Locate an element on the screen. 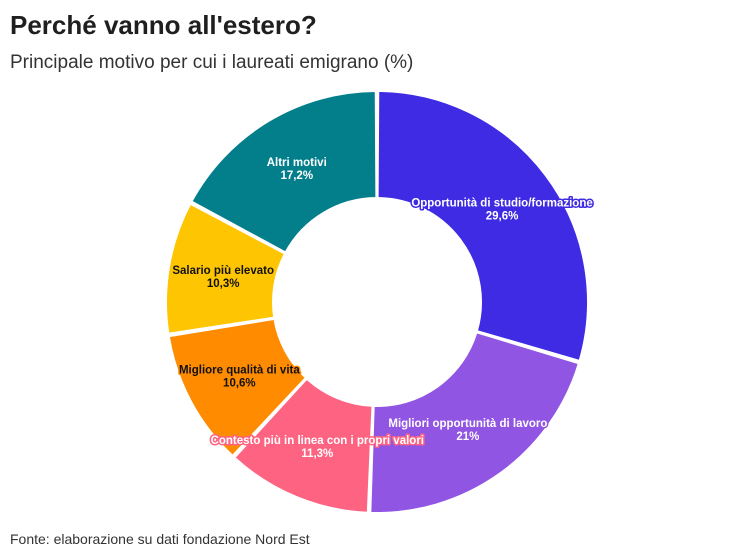 The height and width of the screenshot is (559, 753). slice-altri-motivi is located at coordinates (284, 171).